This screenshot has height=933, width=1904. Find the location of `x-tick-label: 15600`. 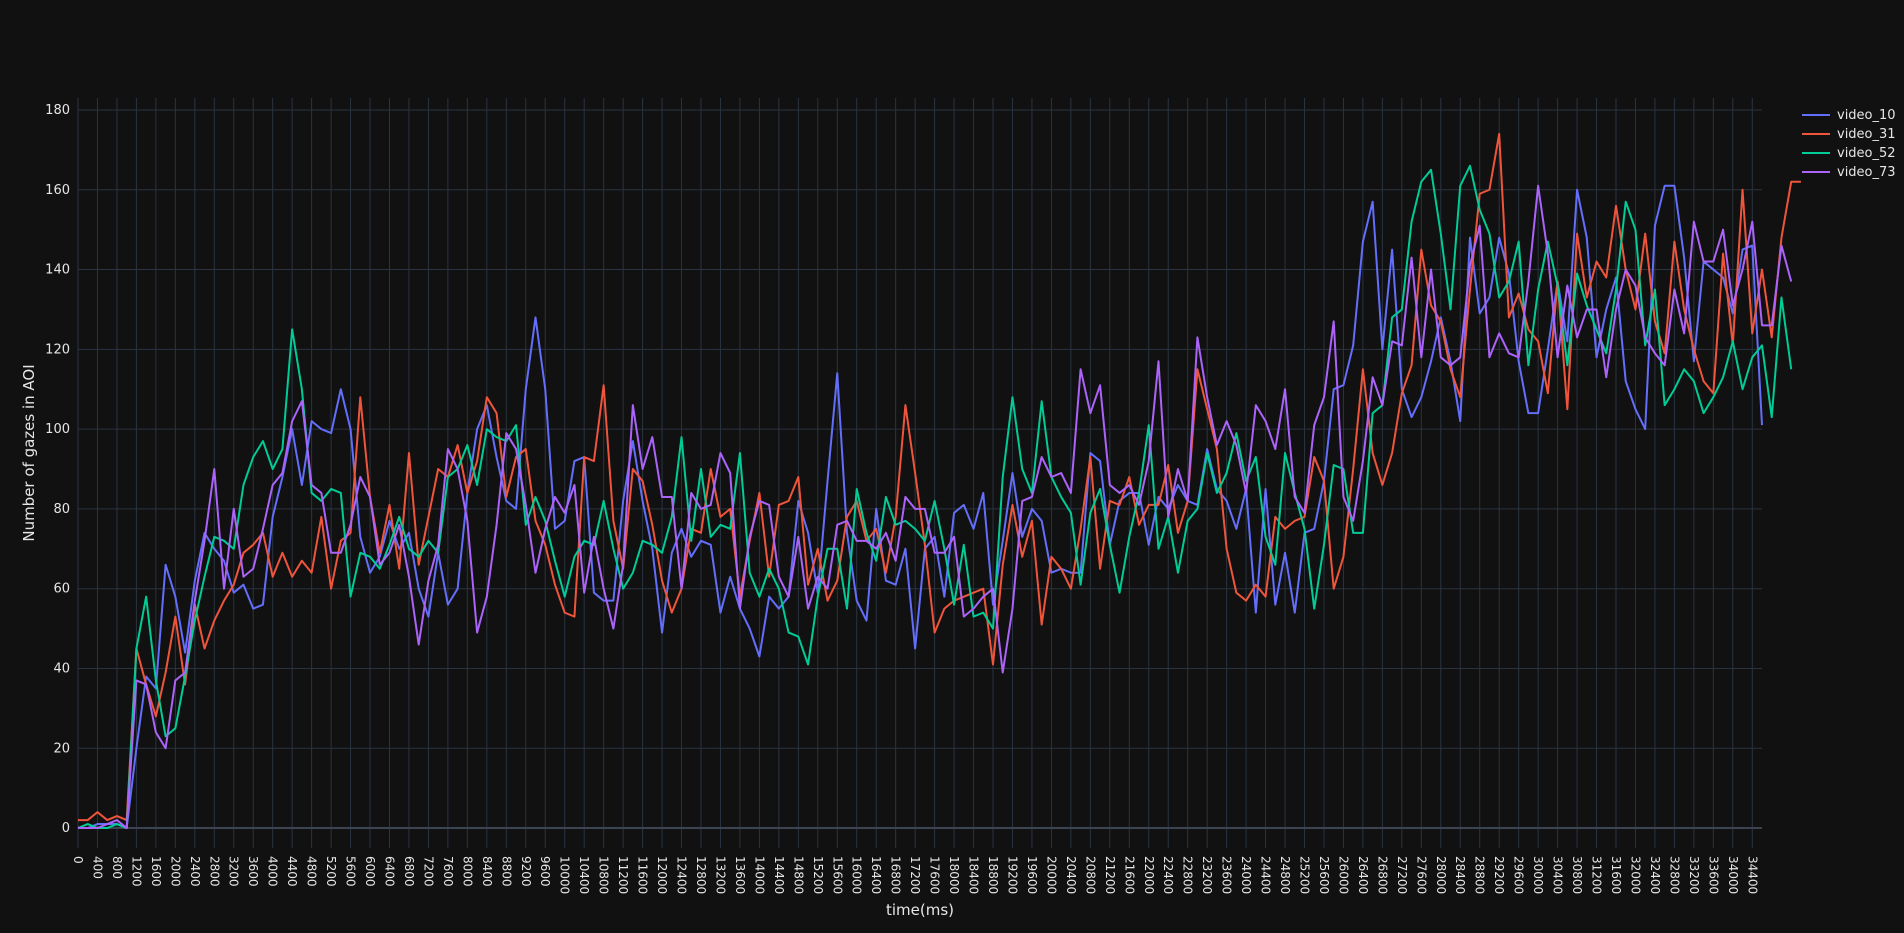

x-tick-label: 15600 is located at coordinates (837, 875).